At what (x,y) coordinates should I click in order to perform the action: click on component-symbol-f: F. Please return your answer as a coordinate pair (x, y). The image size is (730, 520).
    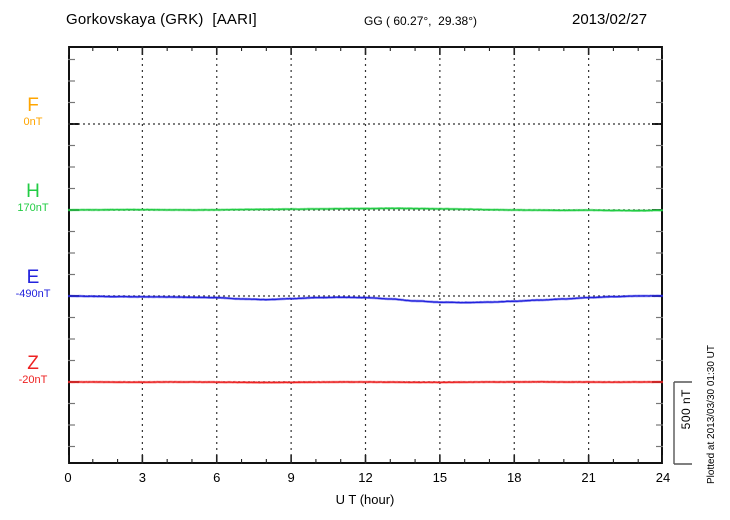
    Looking at the image, I should click on (33, 105).